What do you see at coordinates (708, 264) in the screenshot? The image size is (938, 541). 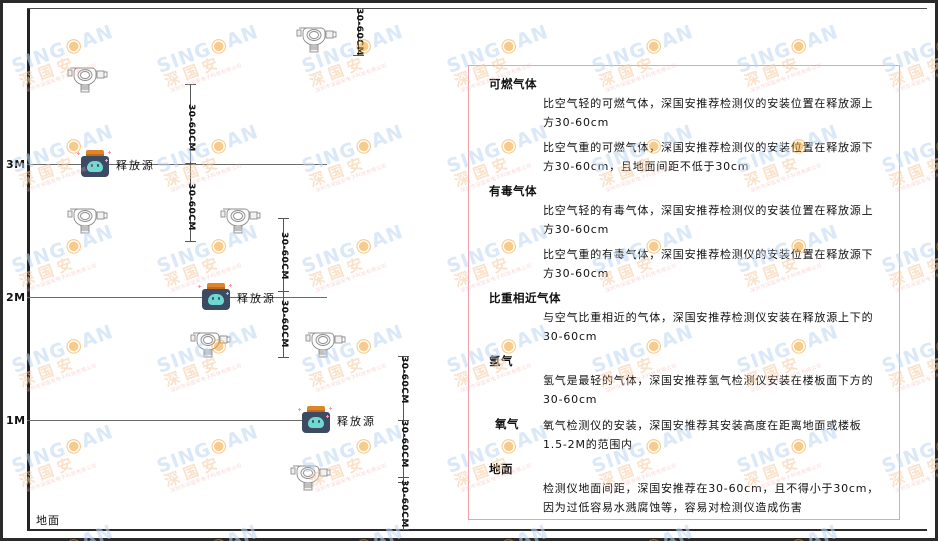 I see `guidance-paragraph: 比空气重的有毒气体，深国安推荐检测仪的安装位置在释放源下方30-60cm` at bounding box center [708, 264].